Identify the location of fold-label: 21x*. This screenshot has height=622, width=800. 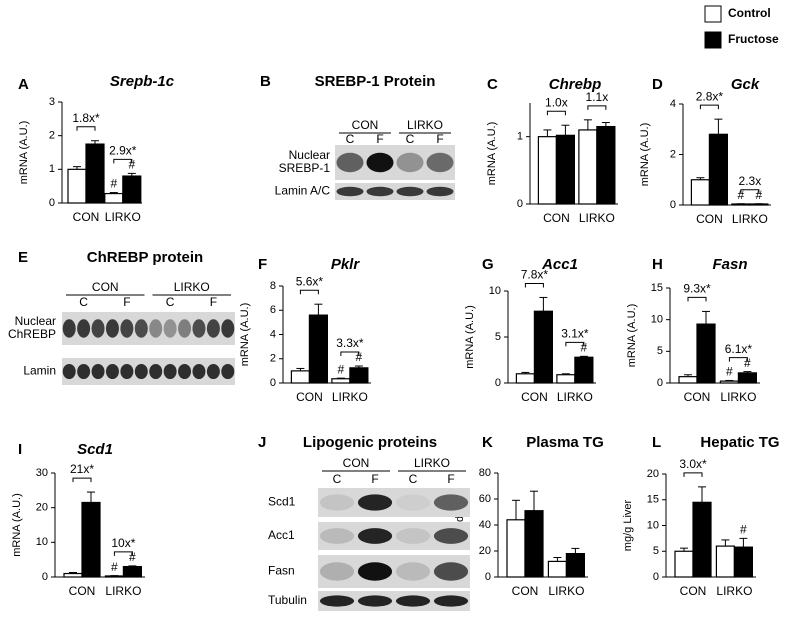
(82, 469).